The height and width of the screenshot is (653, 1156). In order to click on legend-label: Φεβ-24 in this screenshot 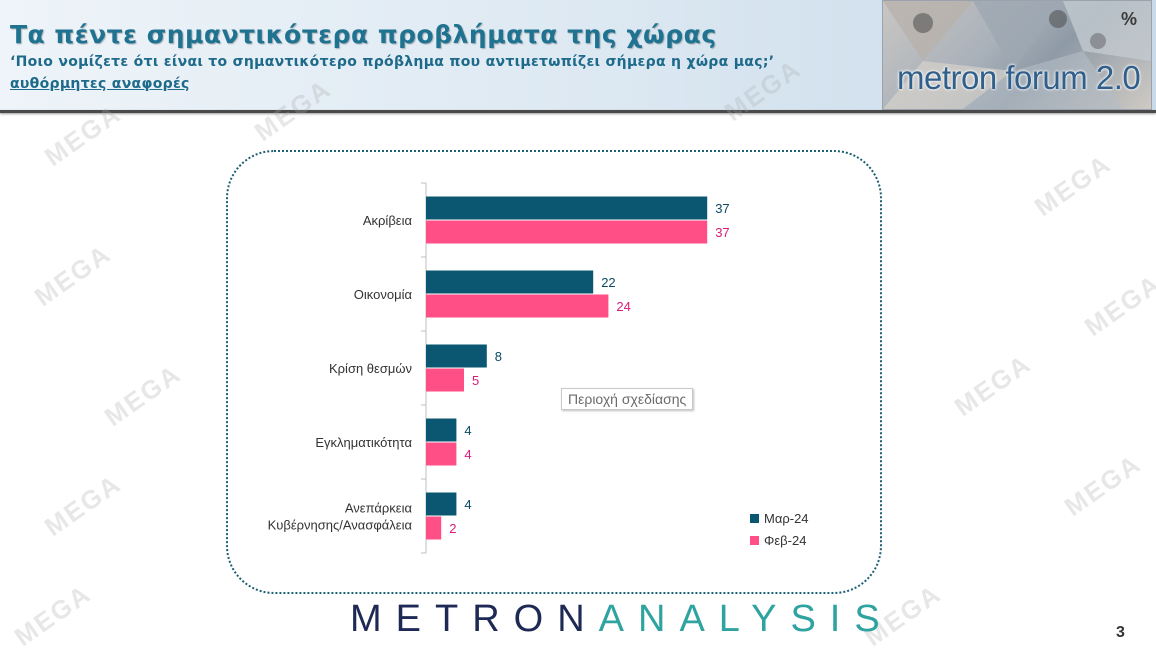, I will do `click(785, 540)`.